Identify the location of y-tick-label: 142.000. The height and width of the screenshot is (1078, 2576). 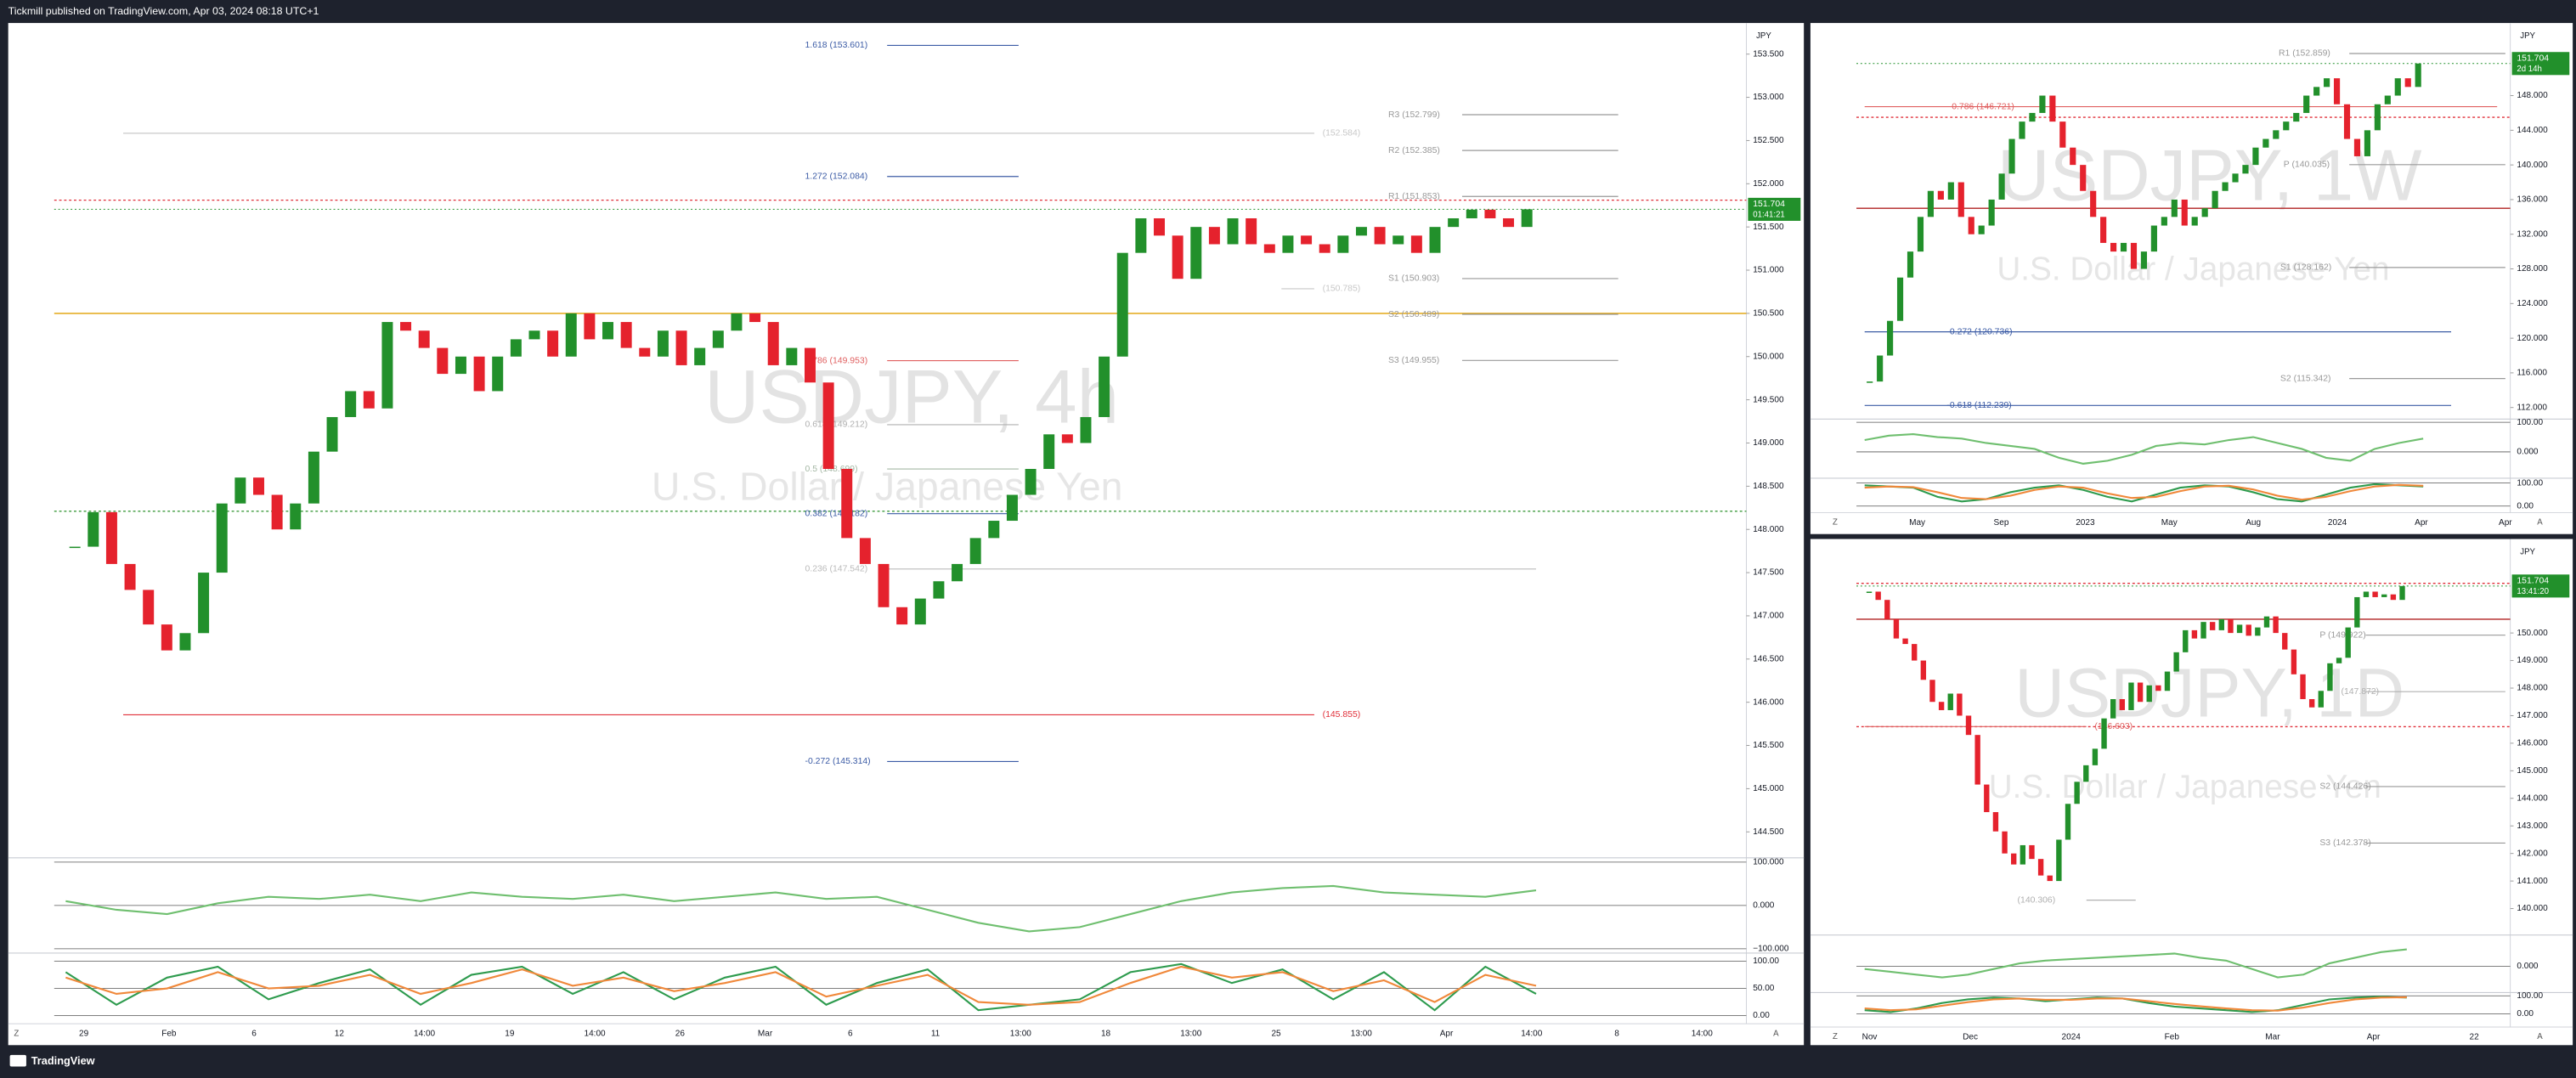
(2532, 853).